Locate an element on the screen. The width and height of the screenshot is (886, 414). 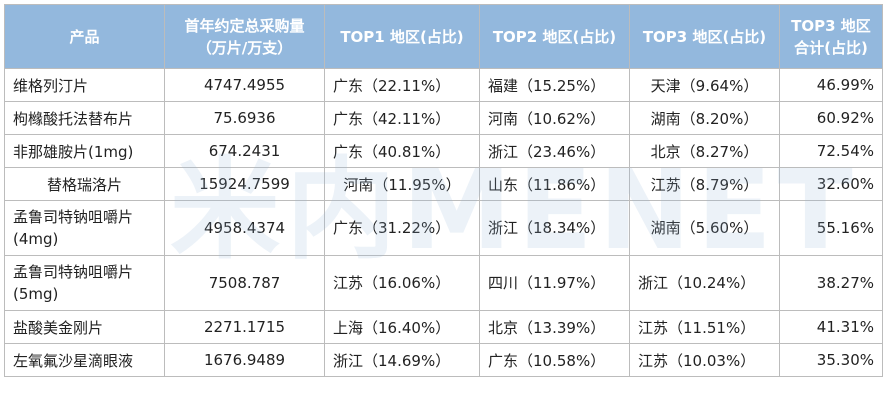
volume-cell: 15924.7599 is located at coordinates (244, 184).